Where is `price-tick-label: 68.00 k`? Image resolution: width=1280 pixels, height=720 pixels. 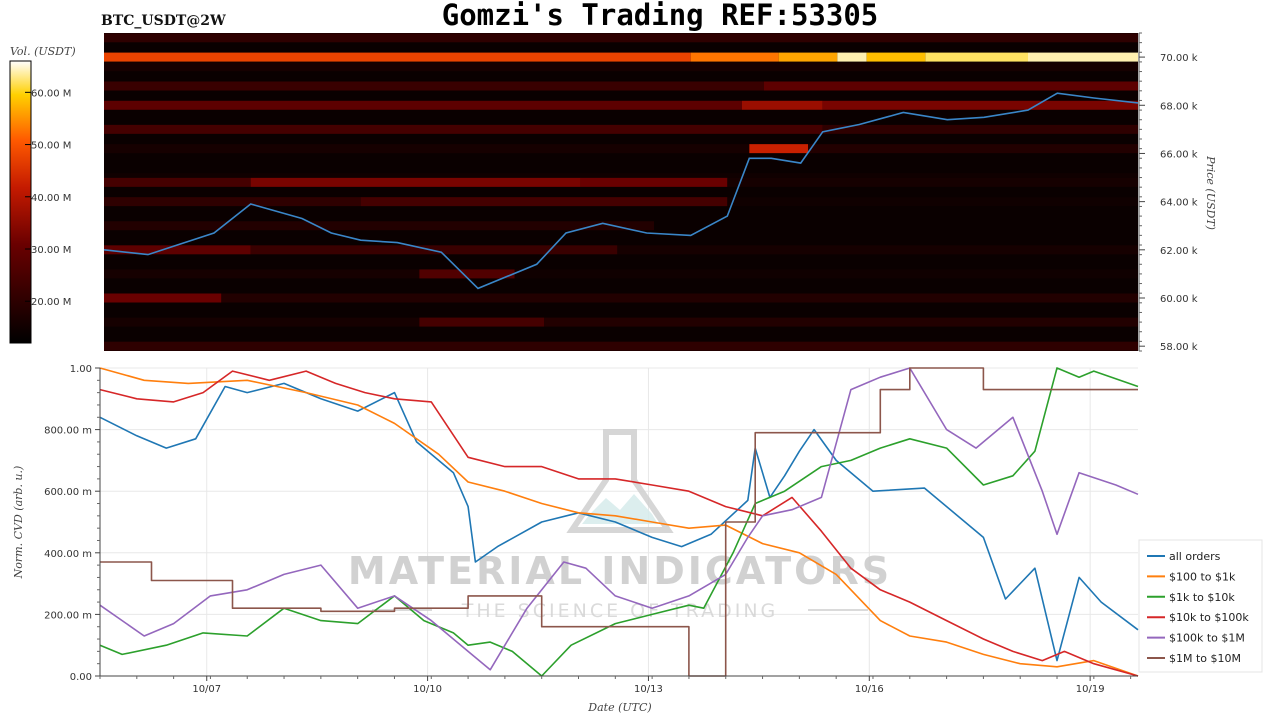 price-tick-label: 68.00 k is located at coordinates (1179, 106).